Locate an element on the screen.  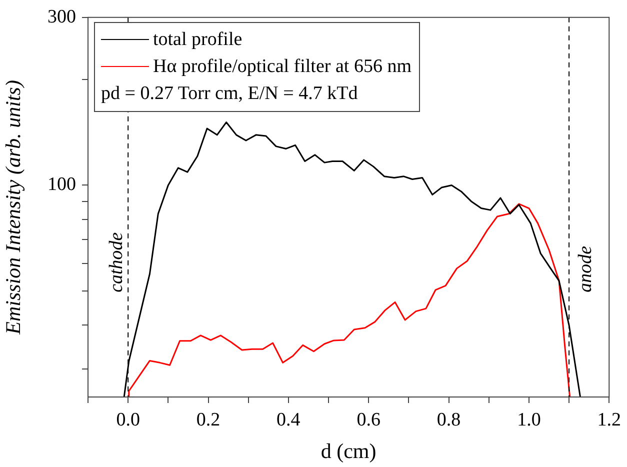
x-tick-label: 1.0 is located at coordinates (529, 419).